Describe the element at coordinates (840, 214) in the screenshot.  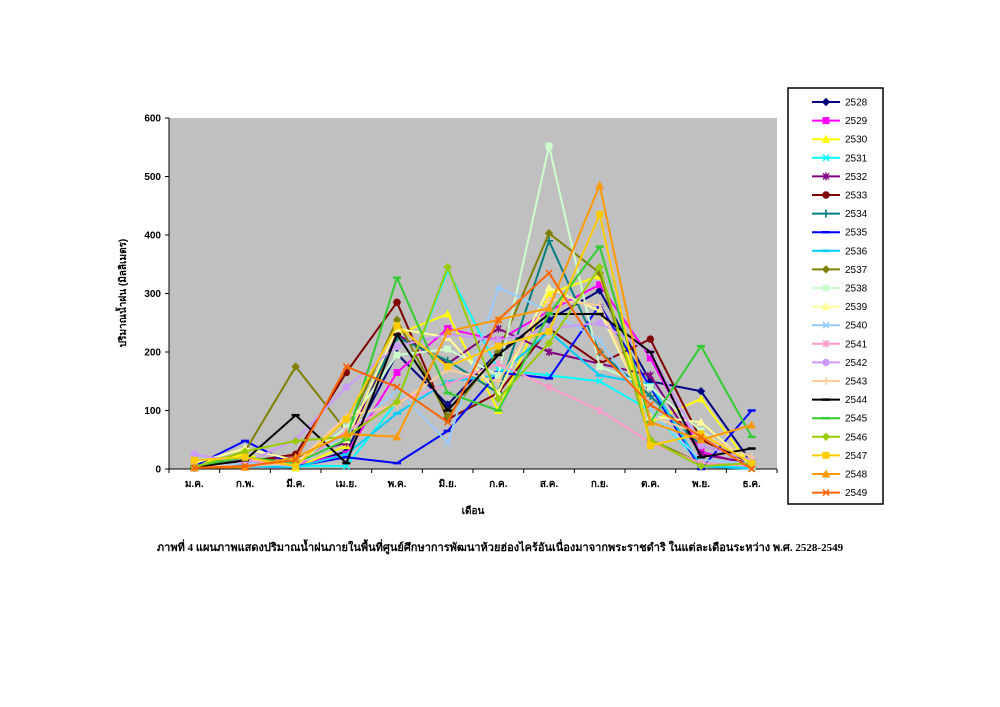
I see `legend-item: 2534` at that location.